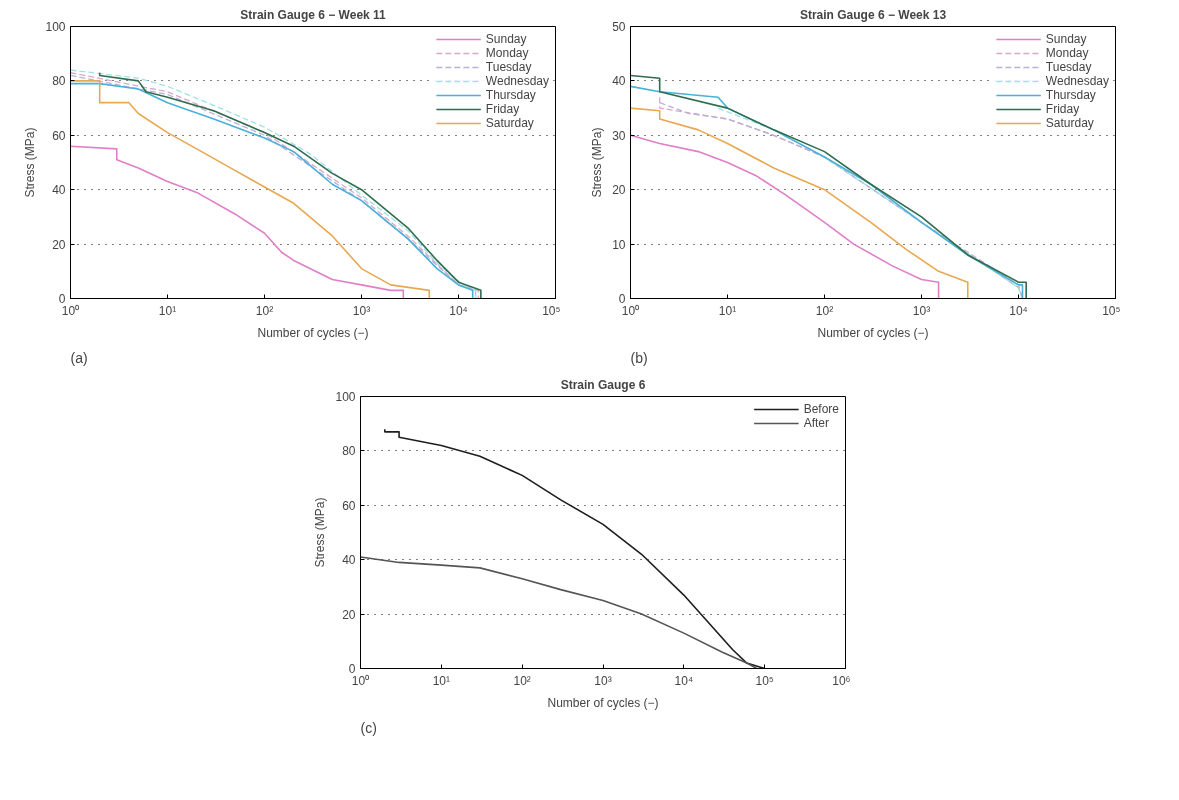 The width and height of the screenshot is (1179, 800). Describe the element at coordinates (619, 244) in the screenshot. I see `y-tick-label: 10` at that location.